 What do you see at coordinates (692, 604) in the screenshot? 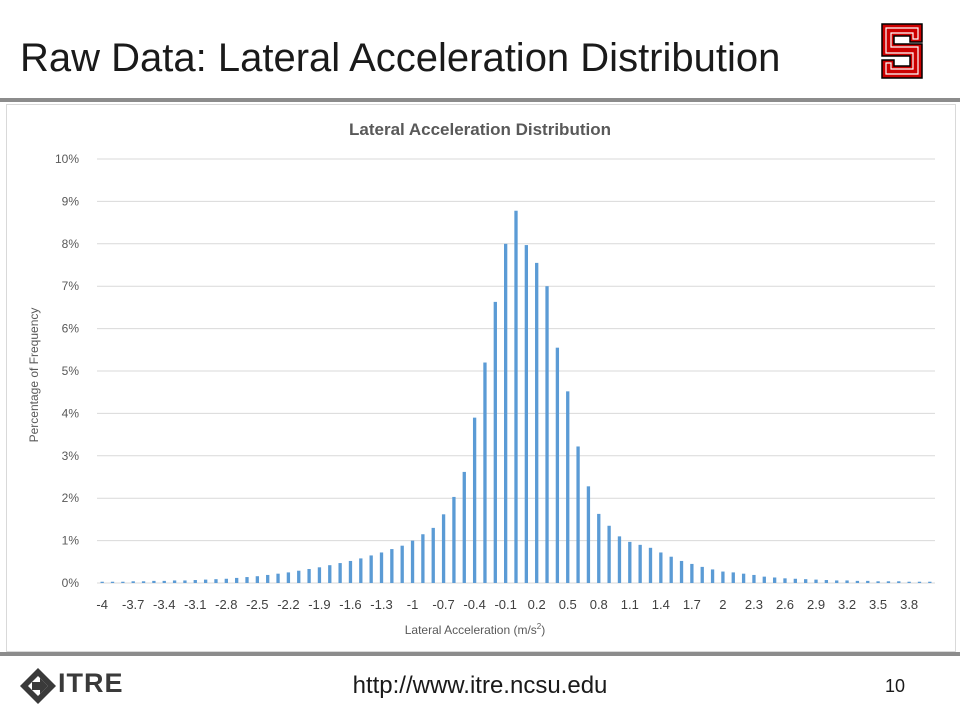
I see `x-tick-label: 1.7` at bounding box center [692, 604].